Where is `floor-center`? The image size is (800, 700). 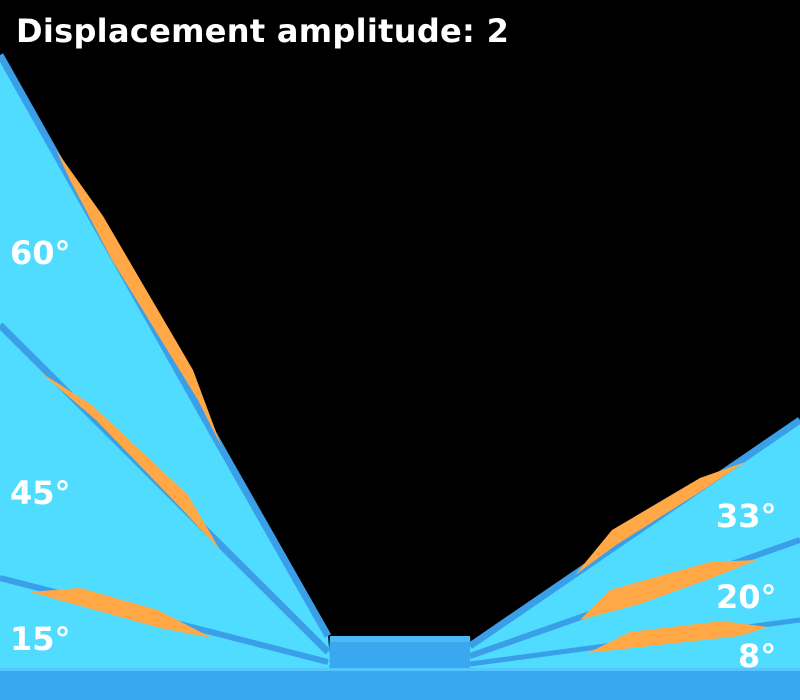
floor-center is located at coordinates (400, 650).